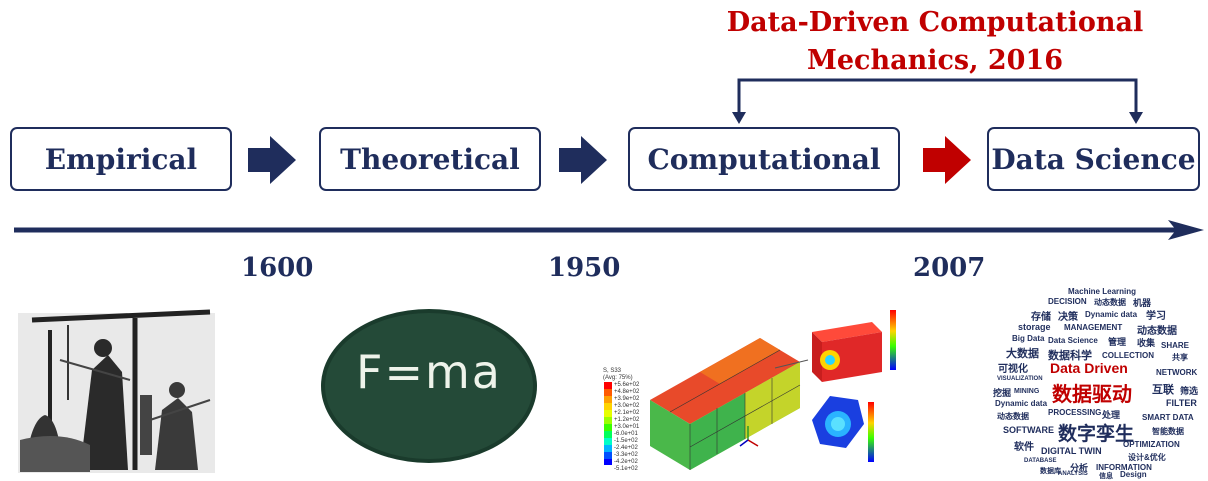 Image resolution: width=1208 pixels, height=481 pixels. What do you see at coordinates (1177, 372) in the screenshot?
I see `word-cloud-term: NETWORK` at bounding box center [1177, 372].